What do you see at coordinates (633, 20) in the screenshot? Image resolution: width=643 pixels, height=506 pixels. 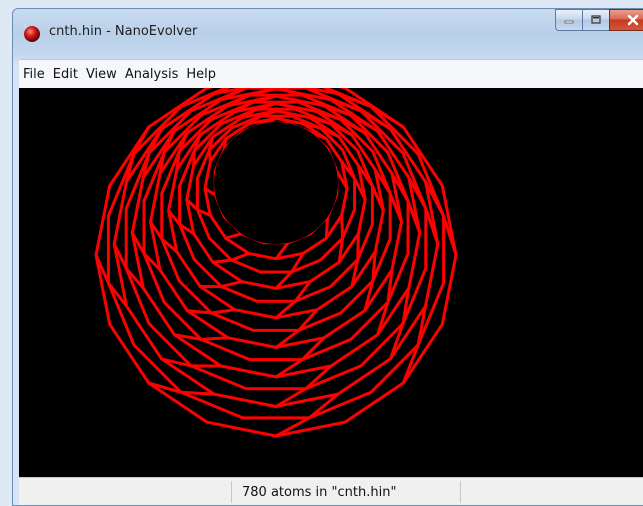 I see `close-icon` at bounding box center [633, 20].